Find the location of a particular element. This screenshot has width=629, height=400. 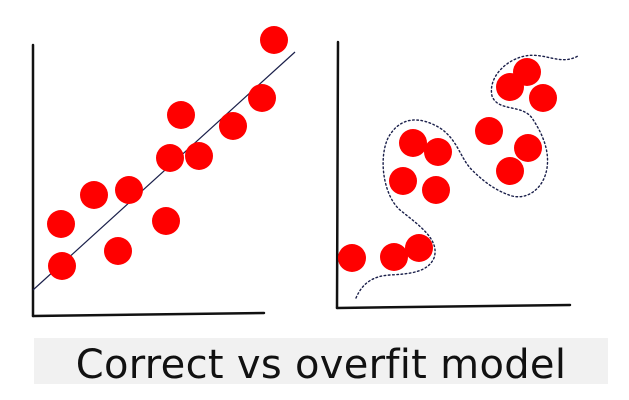

caption: Correct vs overfit model is located at coordinates (321, 363).